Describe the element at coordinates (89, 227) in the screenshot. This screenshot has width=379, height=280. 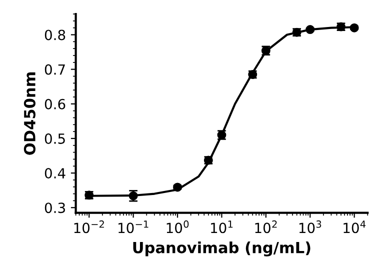
I see `x-tick-label: 10$^{−2}$` at that location.